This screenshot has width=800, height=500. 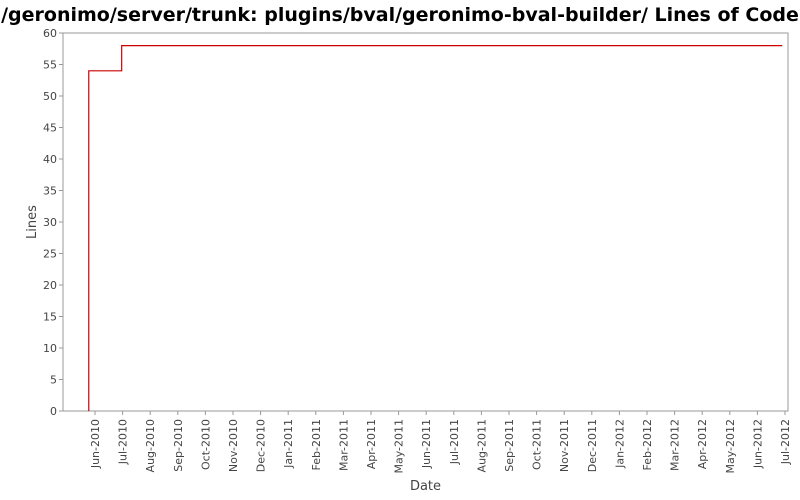 What do you see at coordinates (178, 445) in the screenshot?
I see `x-tick-label: Sep-2010` at bounding box center [178, 445].